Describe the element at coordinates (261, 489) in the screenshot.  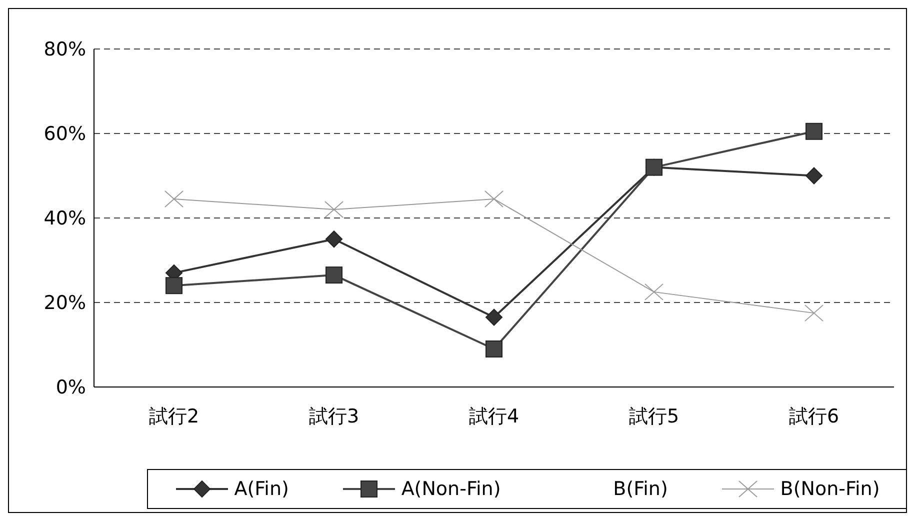
I see `legend-label: A(Fin)` at that location.